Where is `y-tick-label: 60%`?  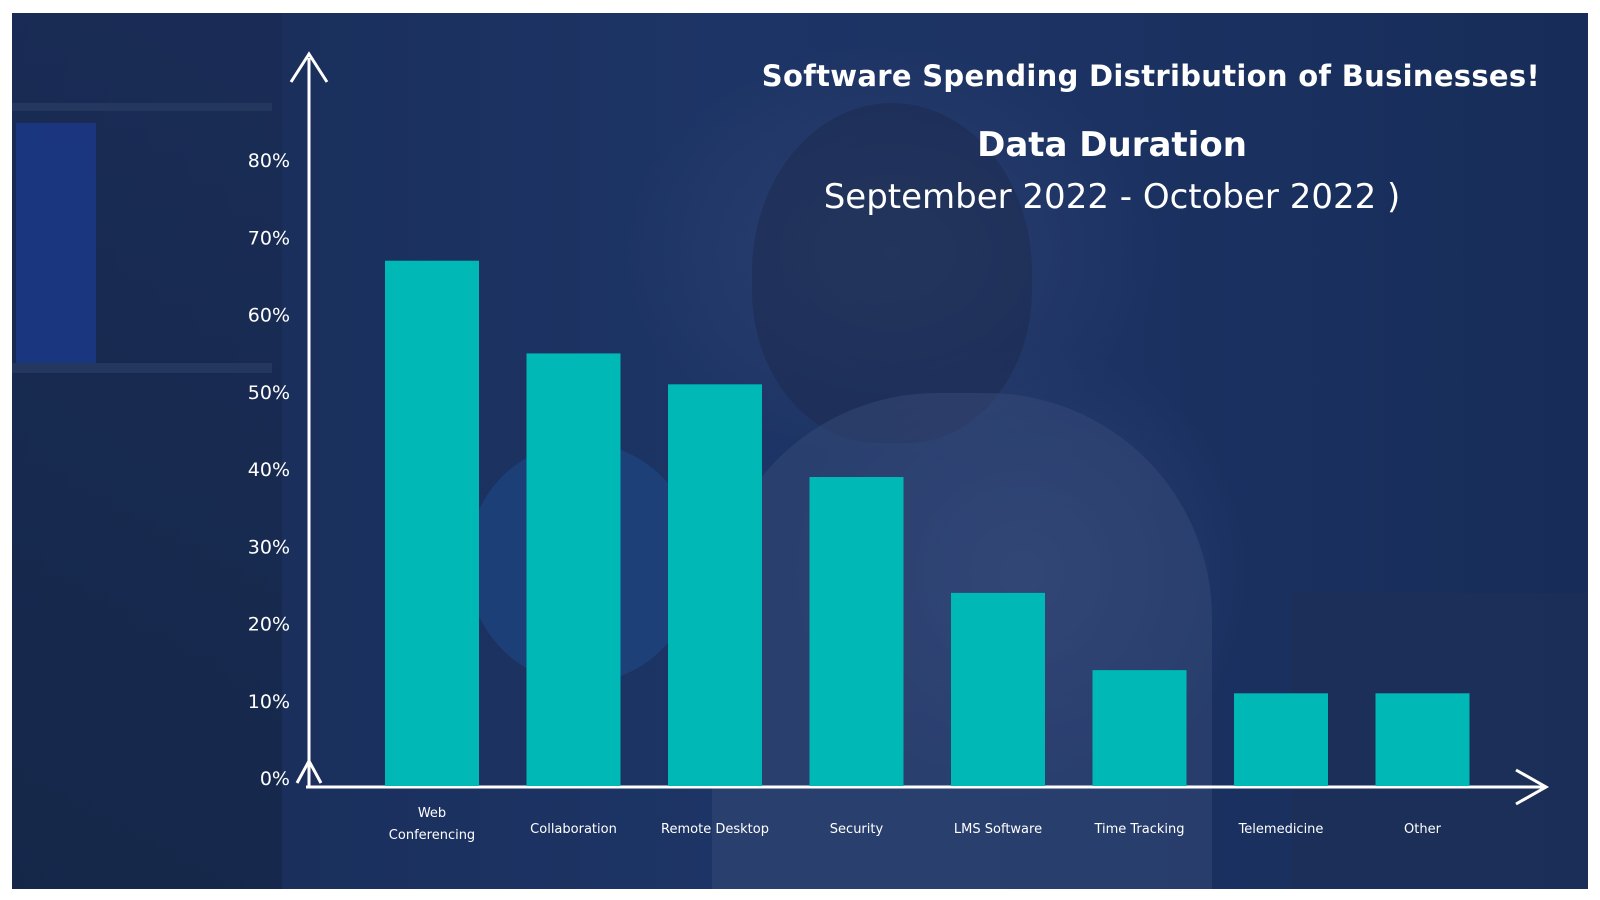 y-tick-label: 60% is located at coordinates (269, 316).